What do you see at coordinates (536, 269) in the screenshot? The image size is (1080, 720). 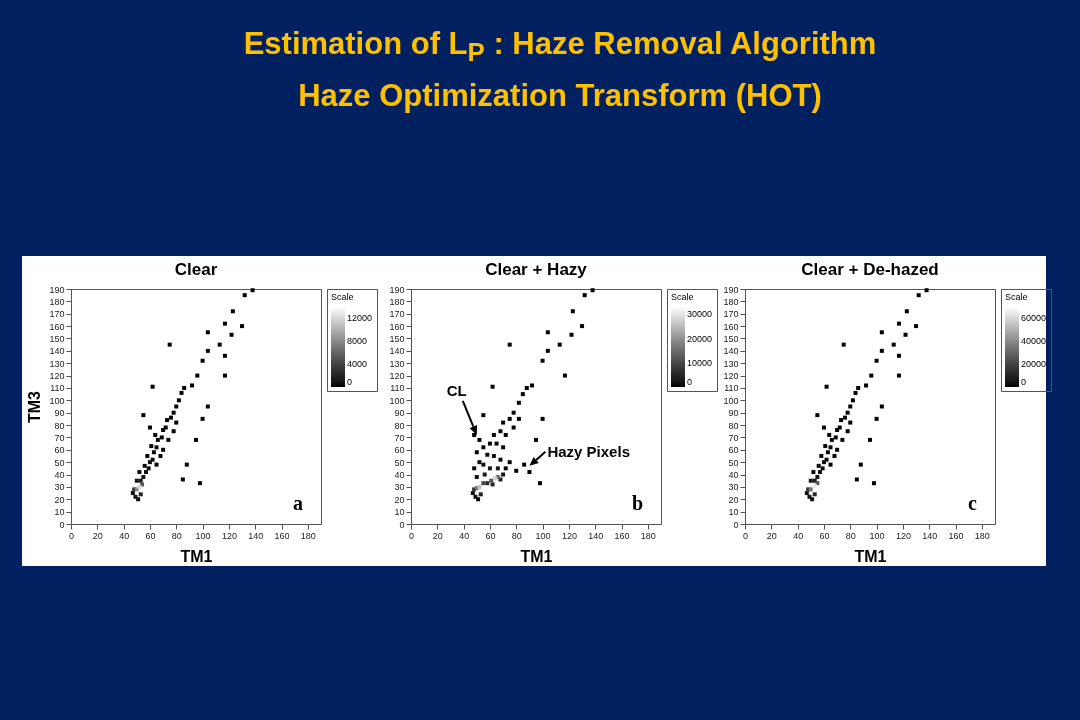 I see `chart-title: Clear + Hazy` at bounding box center [536, 269].